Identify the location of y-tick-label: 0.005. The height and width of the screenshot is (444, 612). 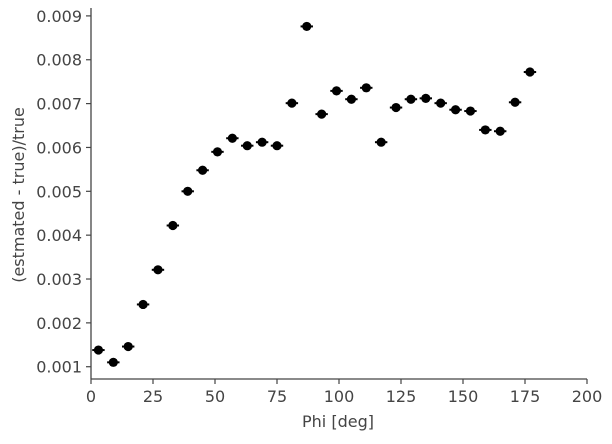
(59, 191).